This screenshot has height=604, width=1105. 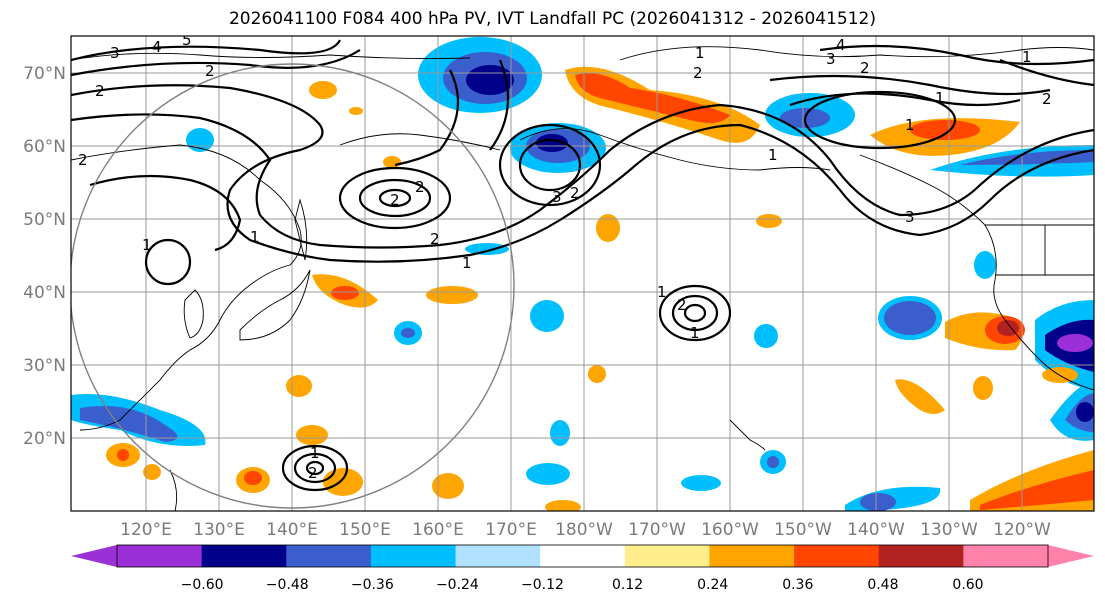 What do you see at coordinates (202, 585) in the screenshot?
I see `colorbar-tick: −0.60` at bounding box center [202, 585].